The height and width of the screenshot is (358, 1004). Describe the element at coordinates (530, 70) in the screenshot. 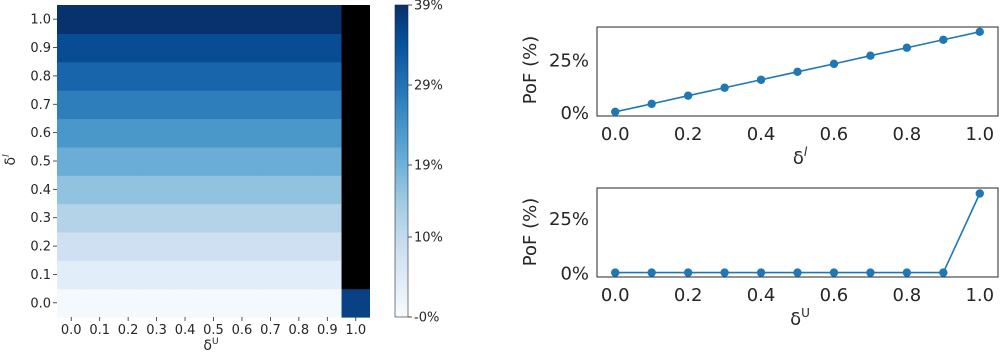

I see `line1-ylabel: PoF (%)` at that location.